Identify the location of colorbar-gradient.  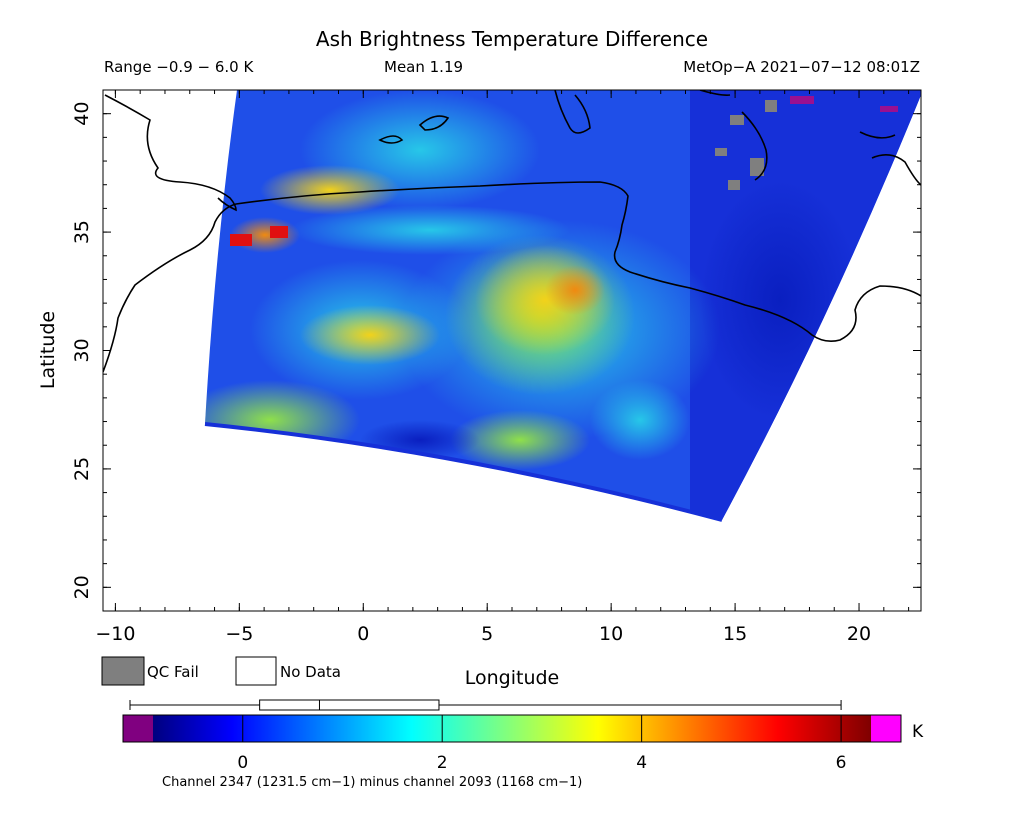
(512, 728).